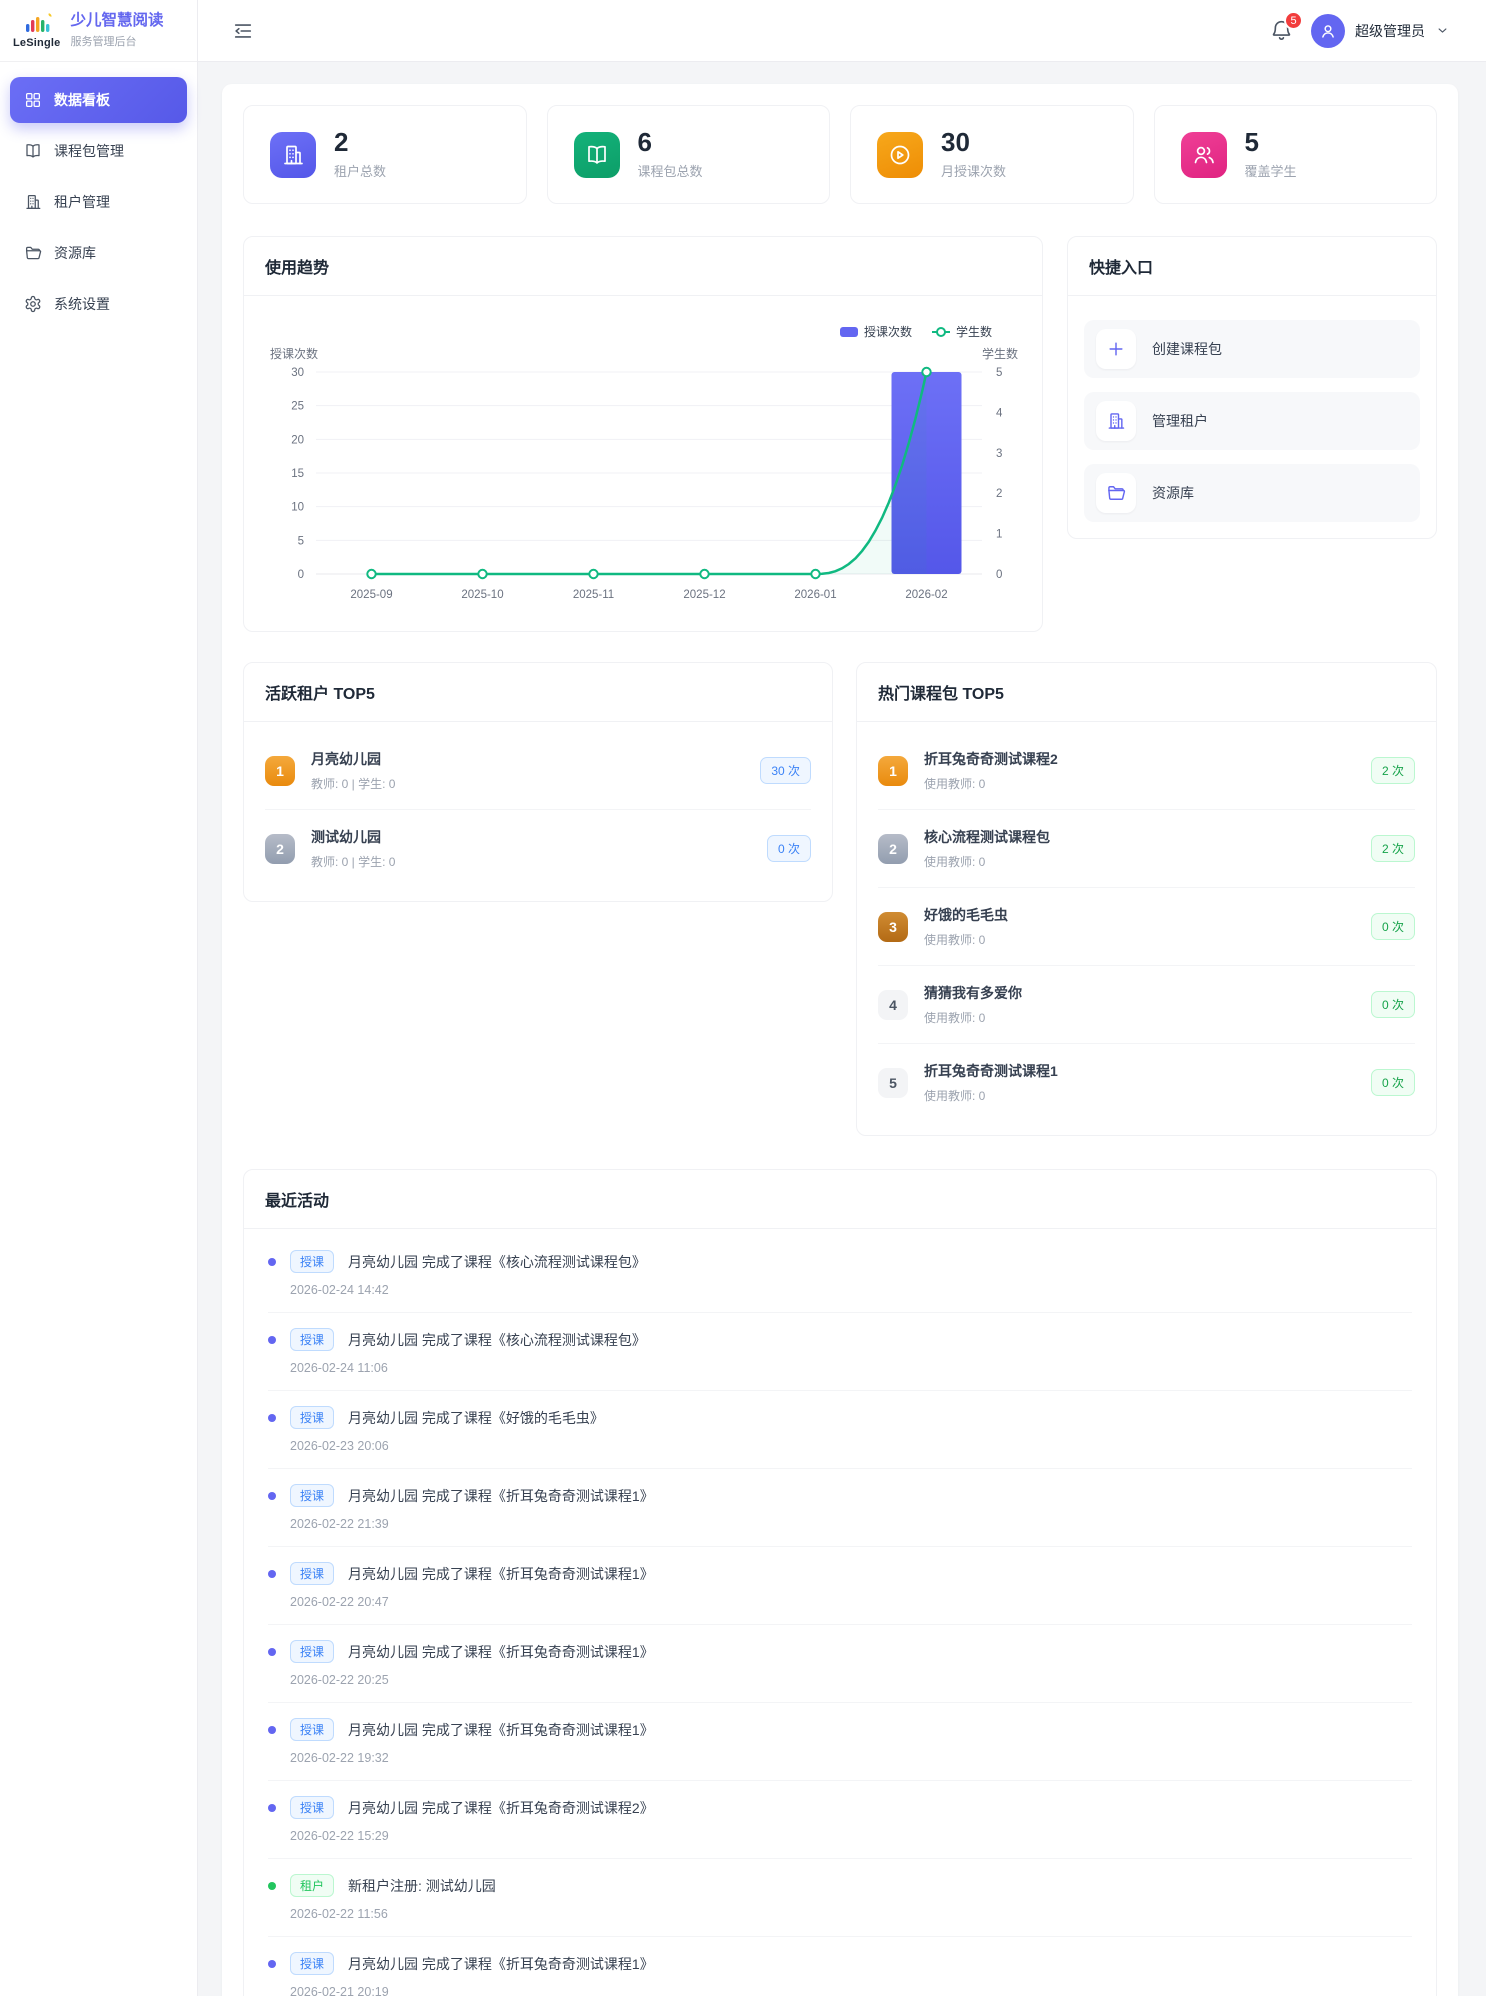 Image resolution: width=1486 pixels, height=1996 pixels. What do you see at coordinates (38, 22) in the screenshot?
I see `logo-bars-icon` at bounding box center [38, 22].